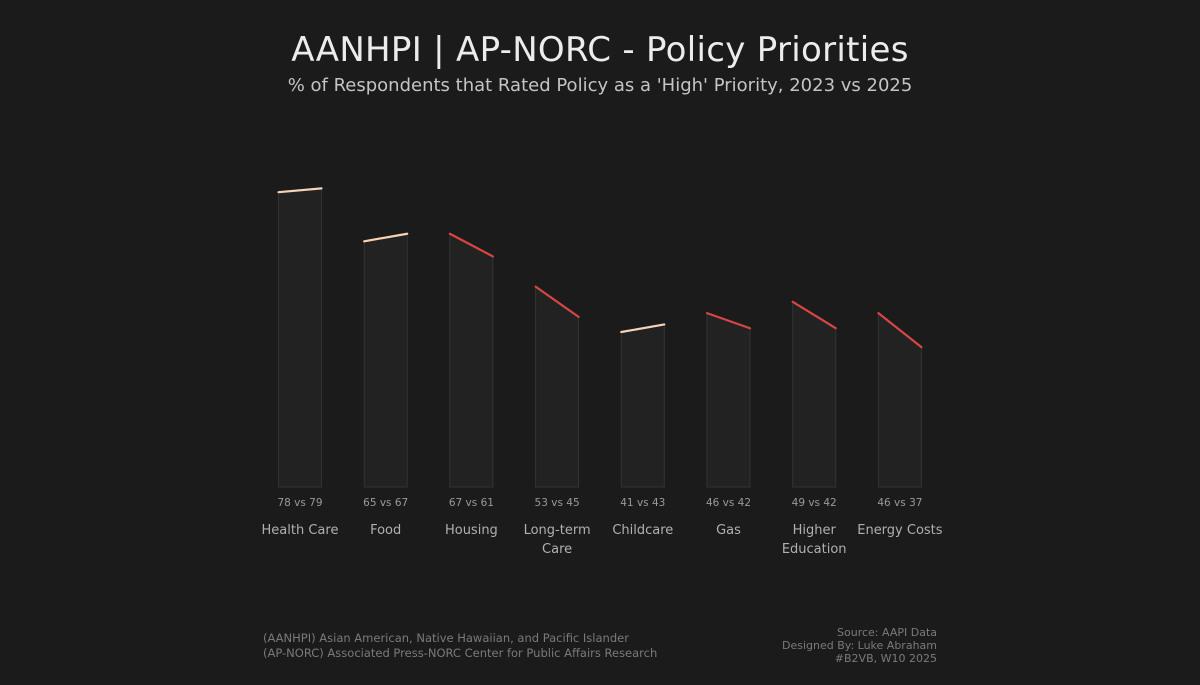 This screenshot has height=685, width=1200. Describe the element at coordinates (386, 237) in the screenshot. I see `slope-line-food` at that location.